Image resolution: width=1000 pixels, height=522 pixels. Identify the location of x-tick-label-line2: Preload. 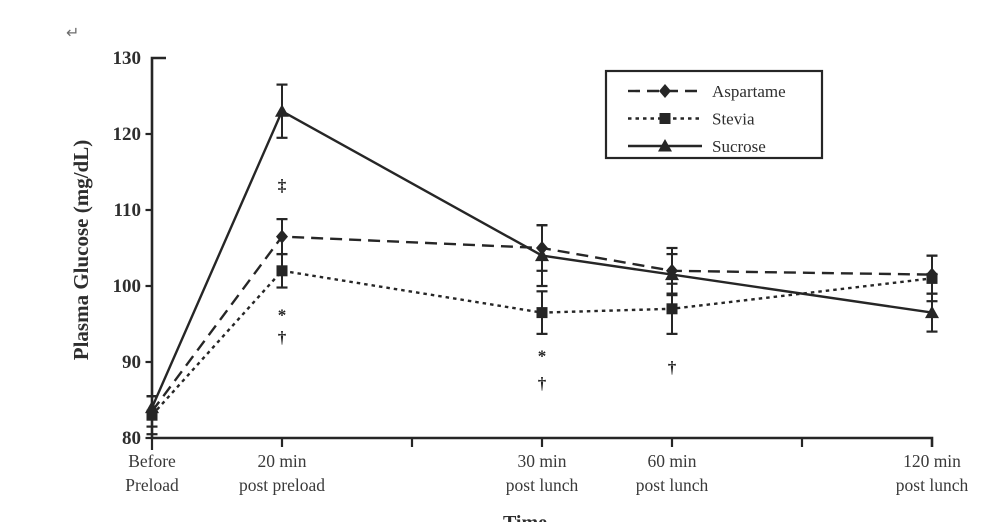
(152, 485).